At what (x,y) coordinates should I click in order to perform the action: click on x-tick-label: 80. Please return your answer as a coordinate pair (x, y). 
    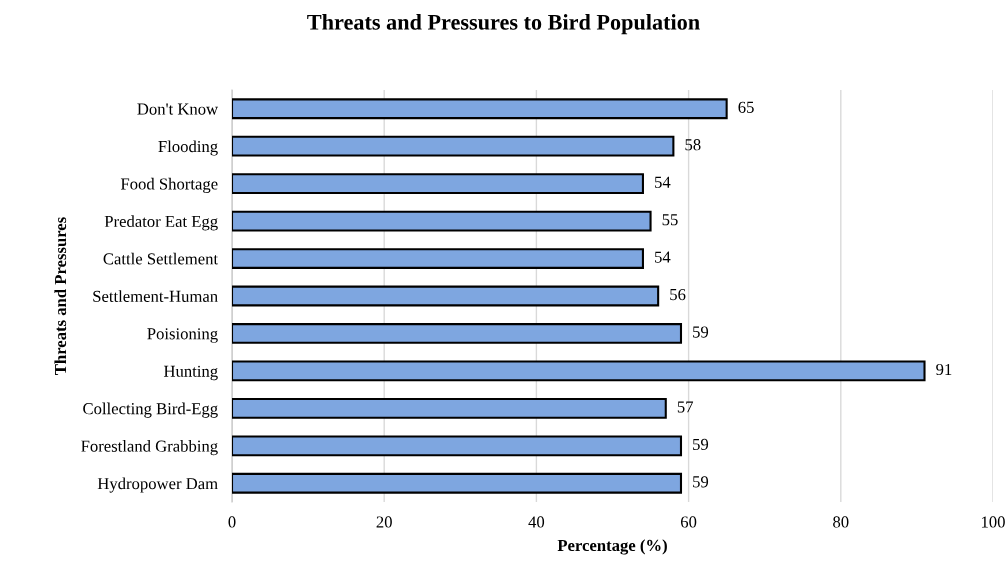
    Looking at the image, I should click on (841, 522).